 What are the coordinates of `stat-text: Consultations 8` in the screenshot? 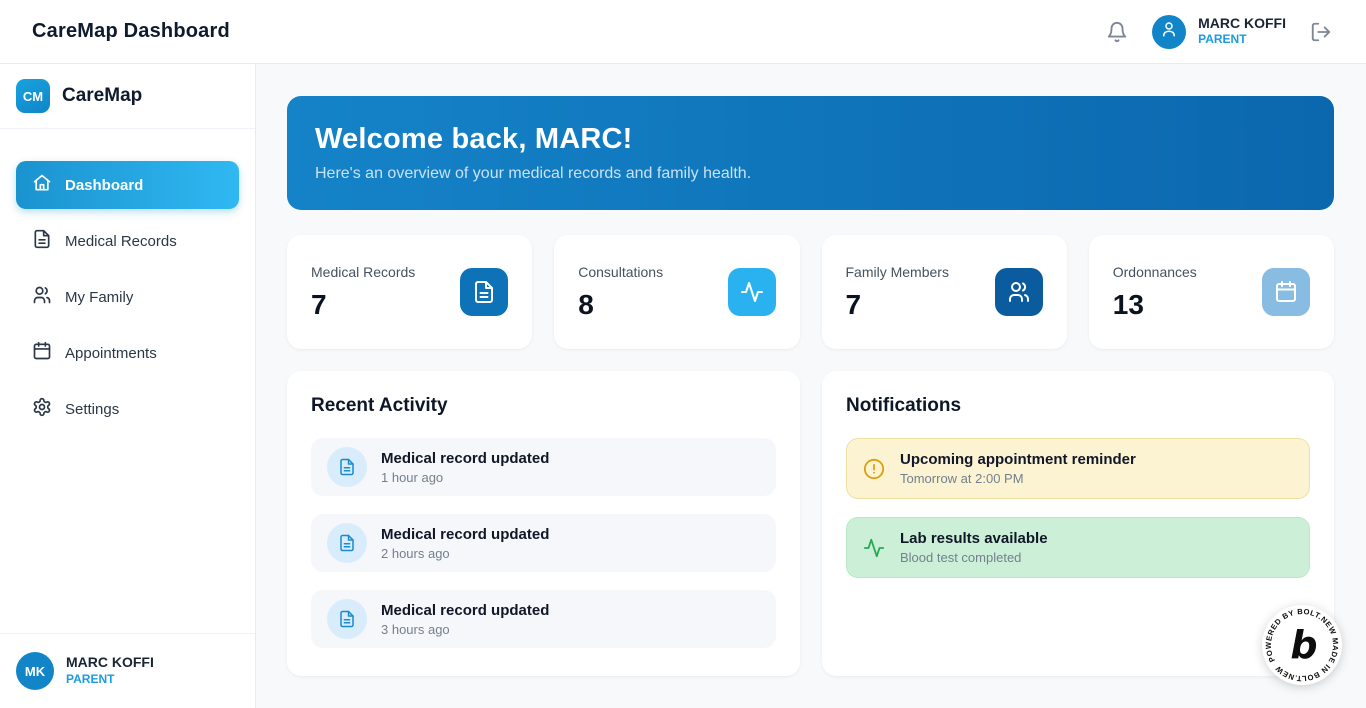 It's located at (620, 292).